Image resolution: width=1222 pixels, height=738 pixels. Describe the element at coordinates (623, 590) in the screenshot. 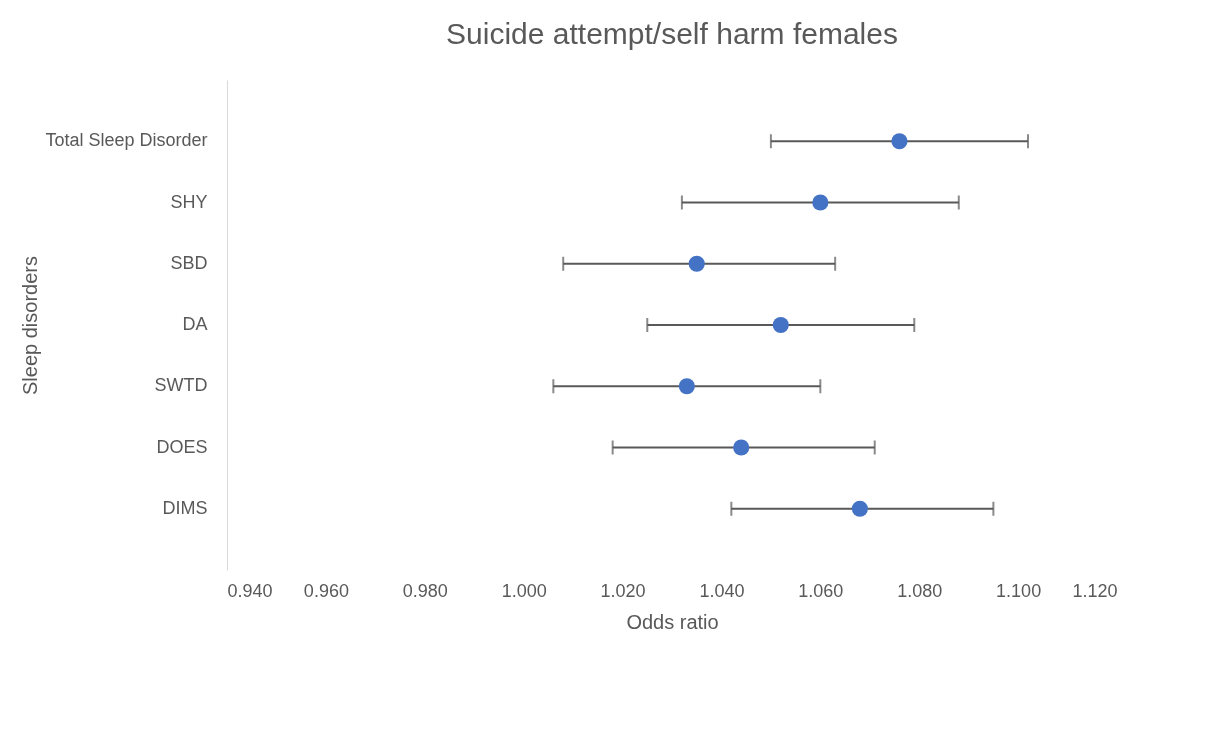

I see `x-tick-label: 1.020` at that location.